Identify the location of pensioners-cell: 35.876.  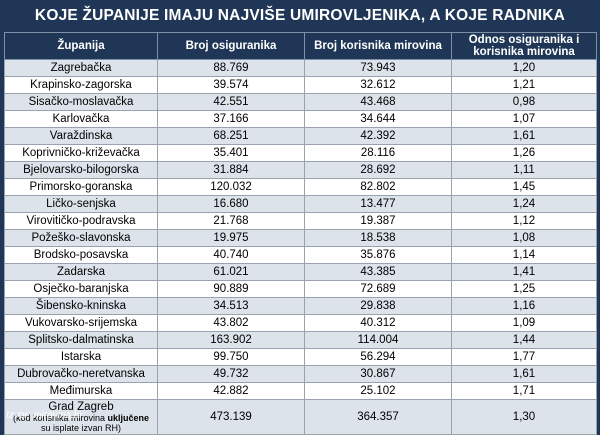
(378, 255).